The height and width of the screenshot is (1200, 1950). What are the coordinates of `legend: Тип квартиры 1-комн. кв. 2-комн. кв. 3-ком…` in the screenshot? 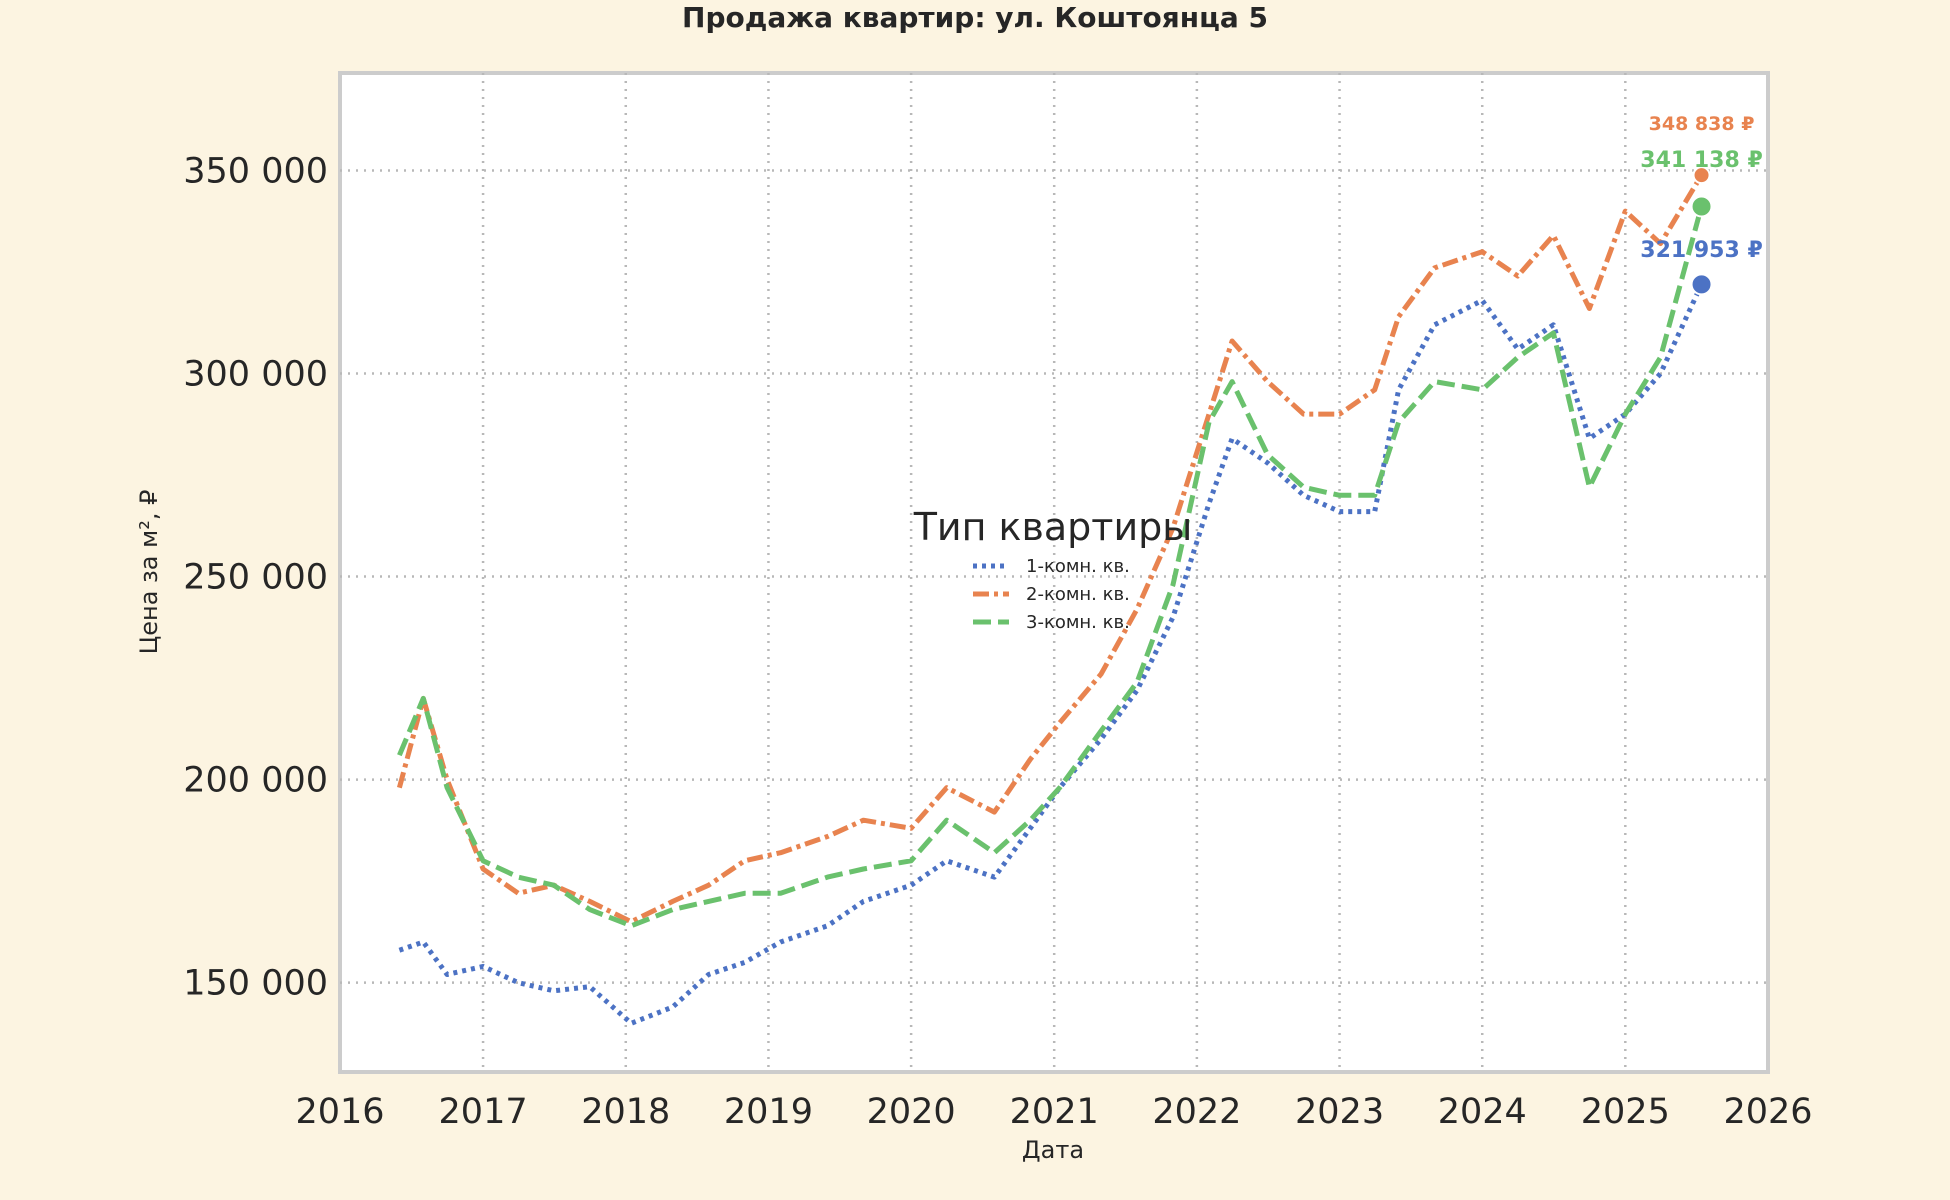 It's located at (1053, 569).